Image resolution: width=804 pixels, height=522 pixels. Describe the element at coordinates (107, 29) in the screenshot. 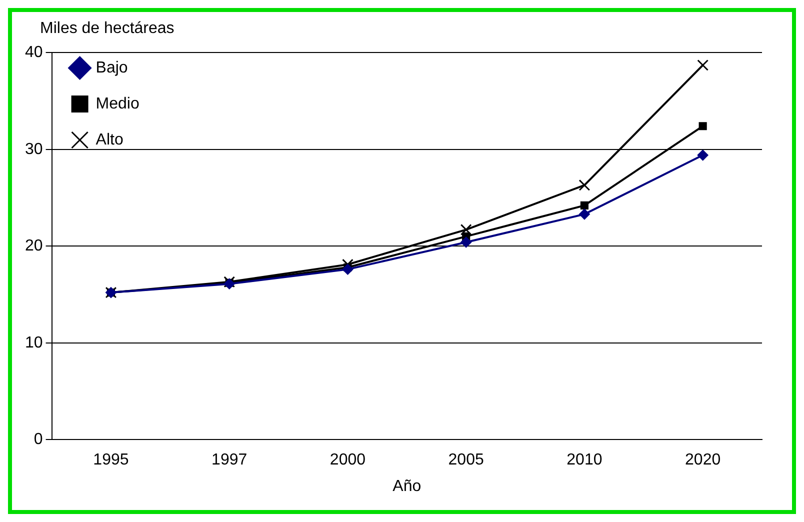

I see `y-axis-title: Miles de hectáreas` at that location.